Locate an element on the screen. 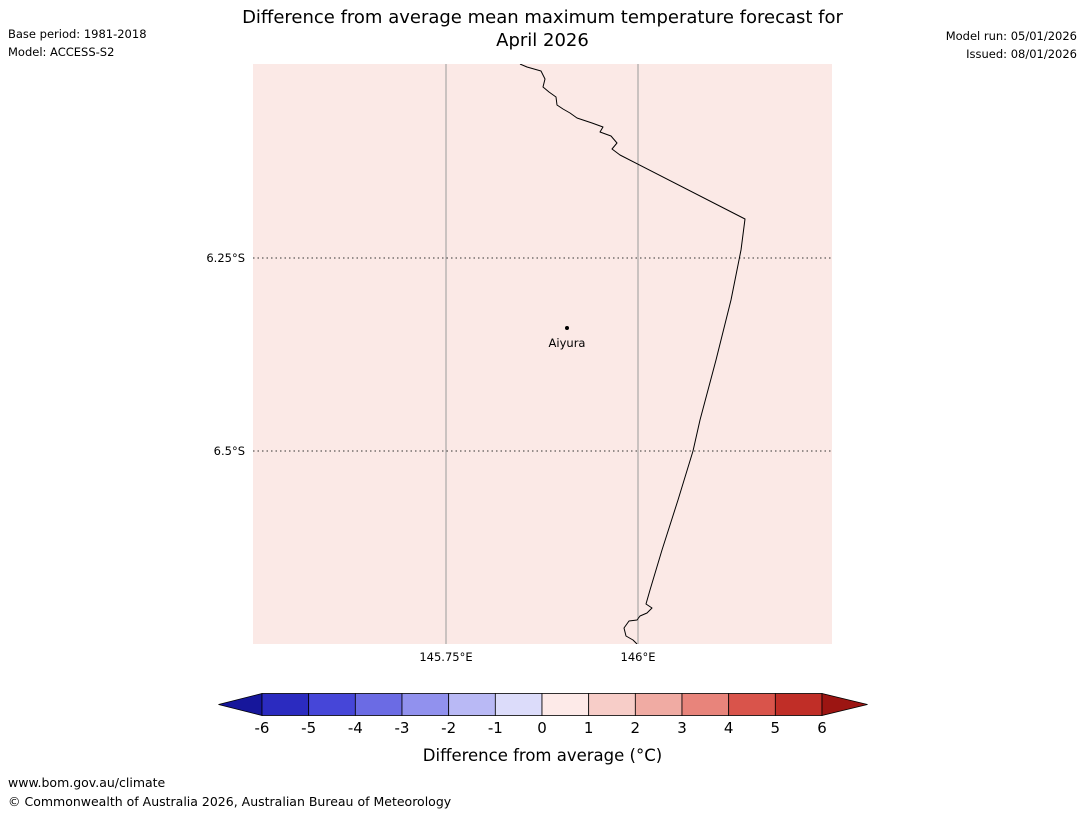 The width and height of the screenshot is (1085, 816). metadata-right: Model run: 05/01/2026 Issued: 08/01/2026 is located at coordinates (1011, 45).